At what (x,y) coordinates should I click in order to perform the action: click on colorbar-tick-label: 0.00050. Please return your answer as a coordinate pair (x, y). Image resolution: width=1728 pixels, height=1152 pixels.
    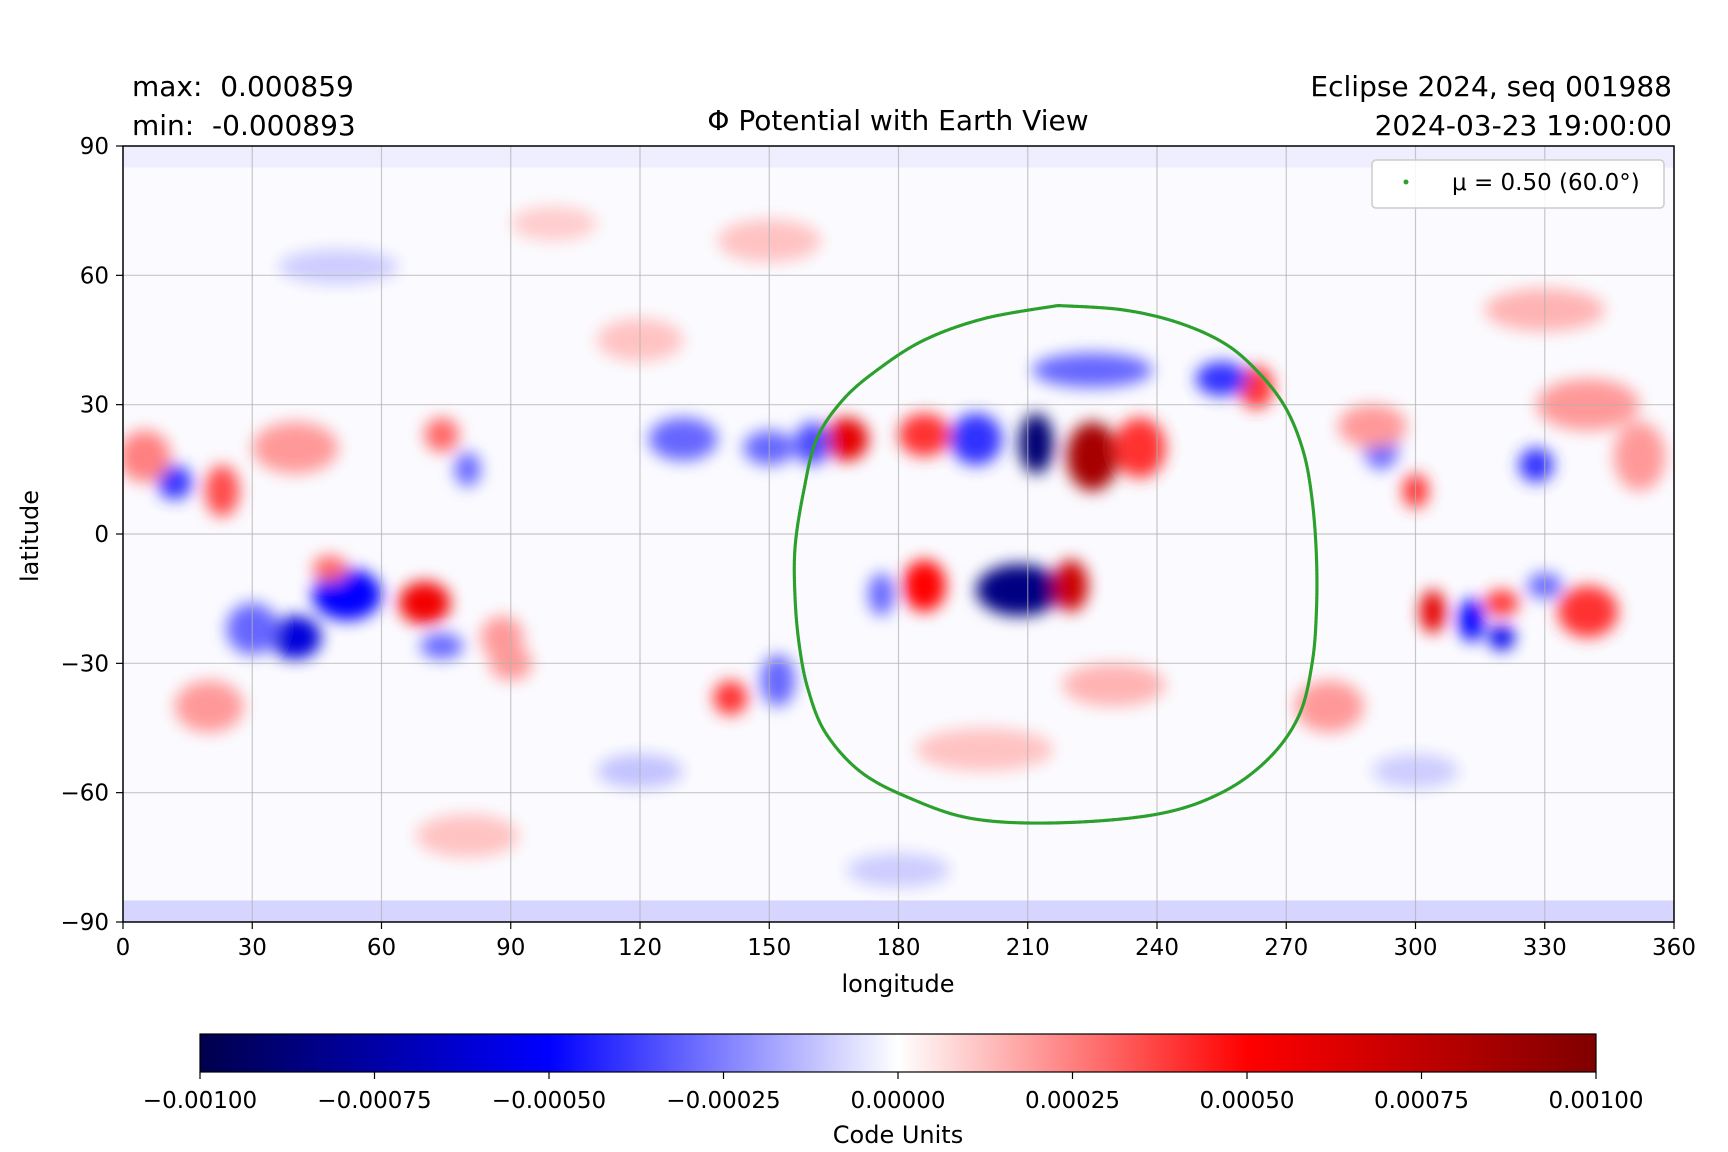
    Looking at the image, I should click on (1246, 1101).